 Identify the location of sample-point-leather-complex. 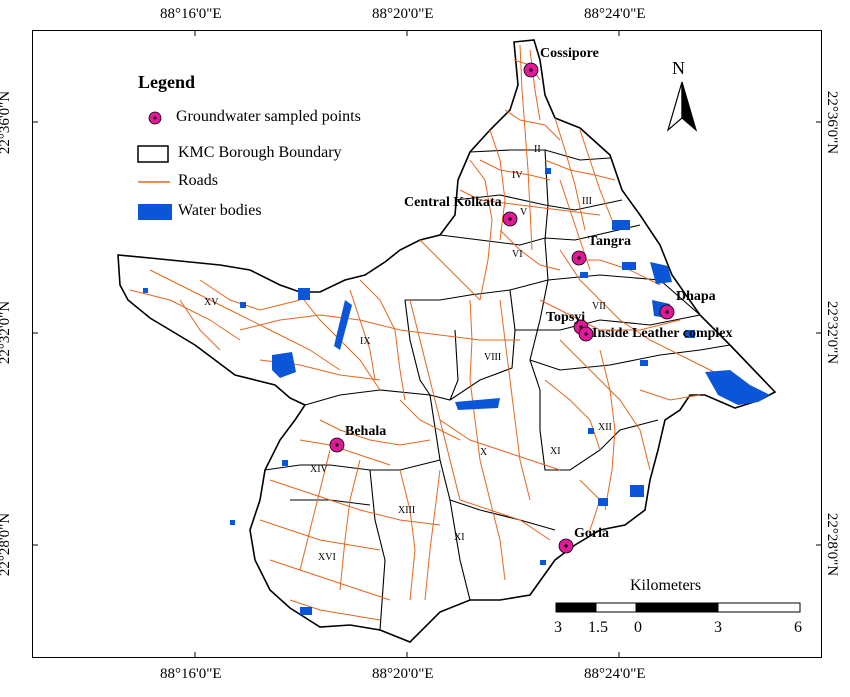
(586, 334).